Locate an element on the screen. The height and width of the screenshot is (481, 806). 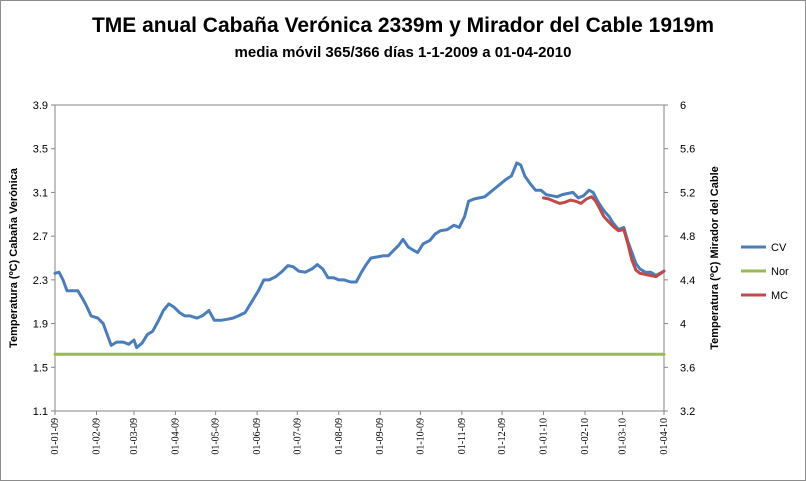
x-tick-label: 01-05-09 is located at coordinates (216, 436).